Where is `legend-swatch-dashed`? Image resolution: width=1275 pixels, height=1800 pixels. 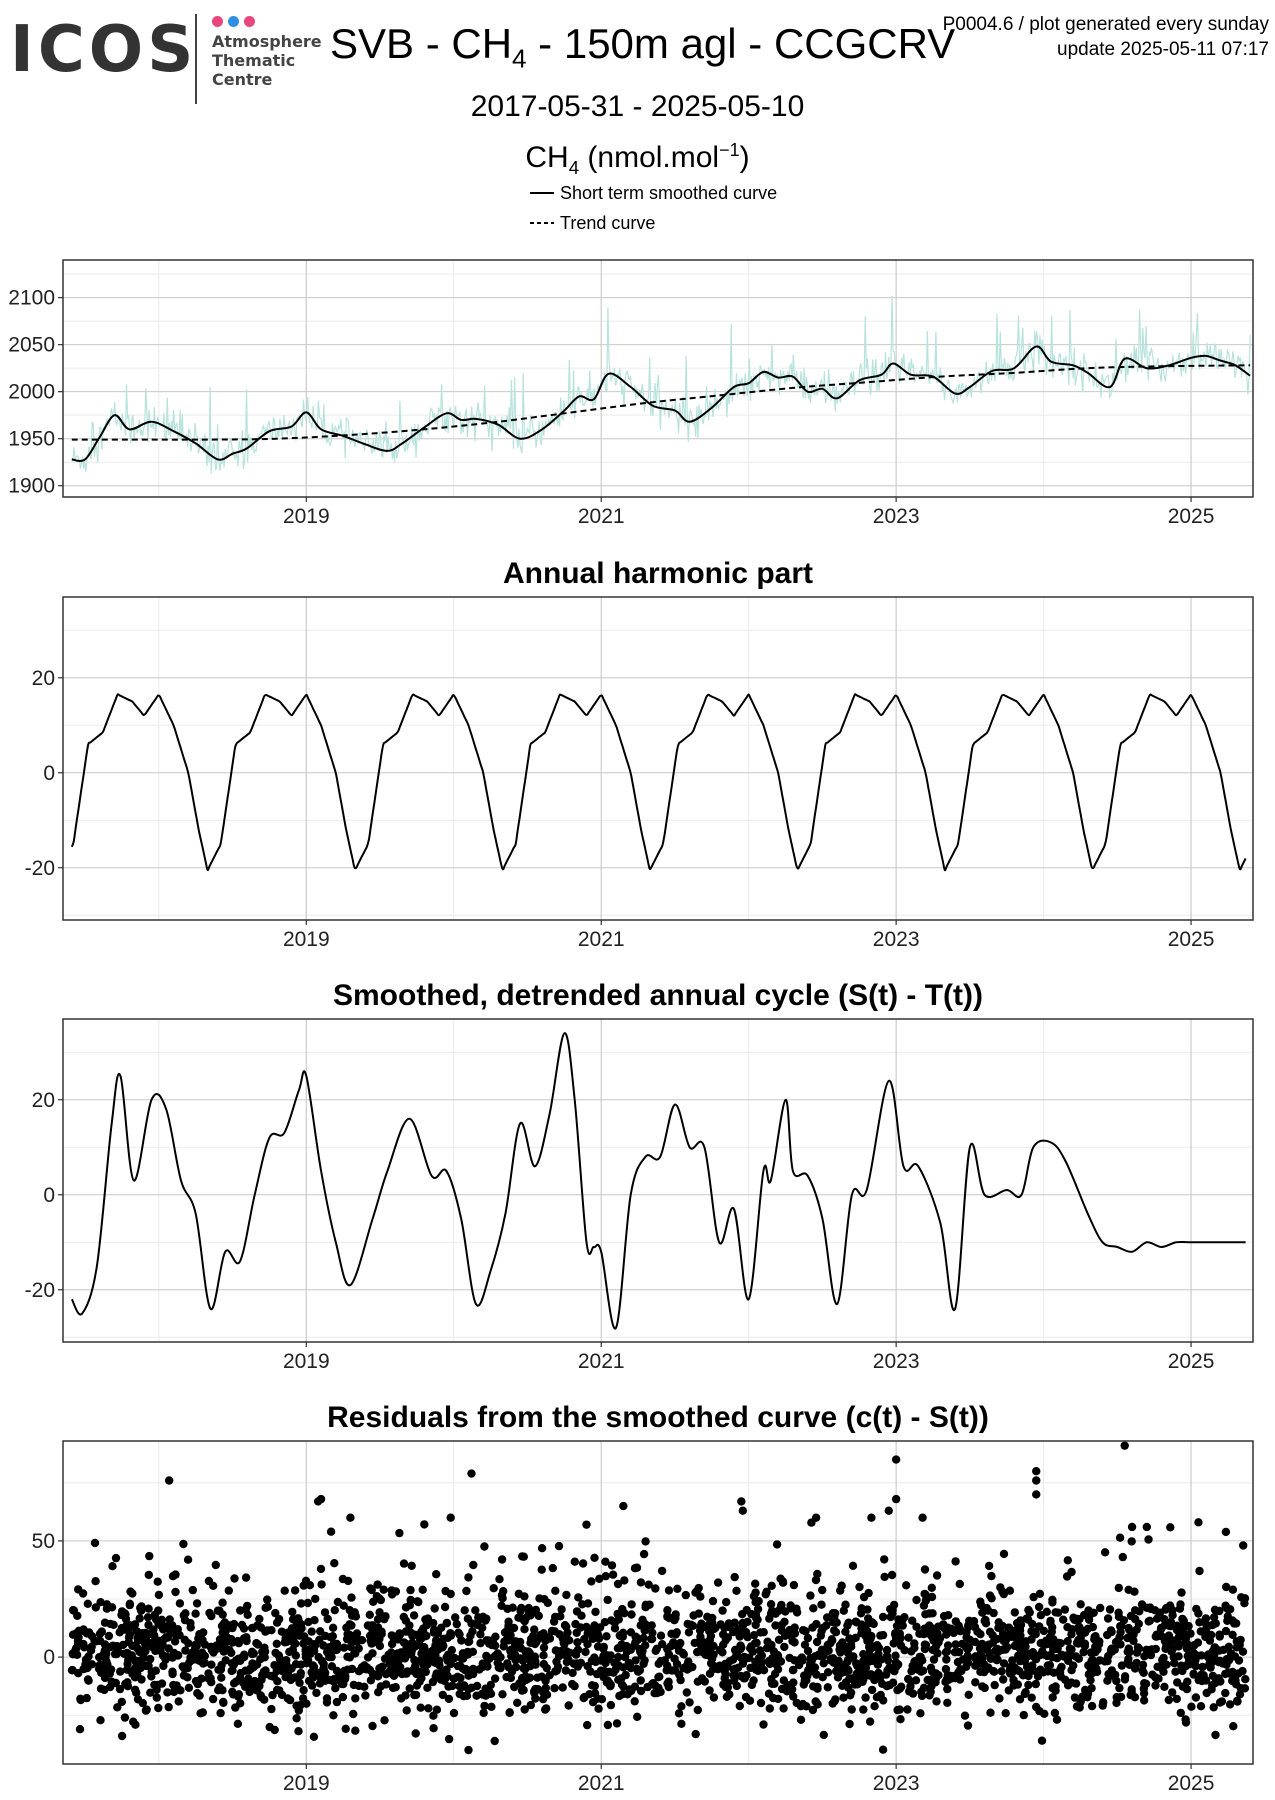
legend-swatch-dashed is located at coordinates (542, 223).